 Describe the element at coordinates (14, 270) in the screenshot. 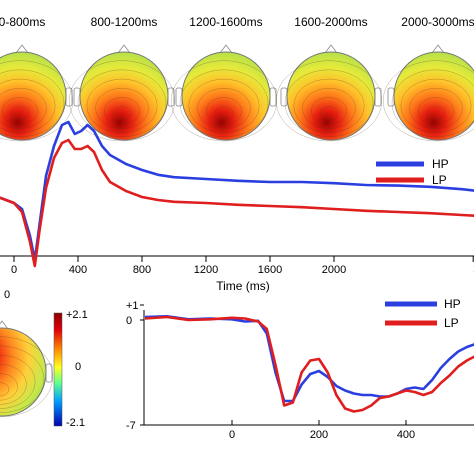

I see `upper-x-tick-label: 0` at that location.